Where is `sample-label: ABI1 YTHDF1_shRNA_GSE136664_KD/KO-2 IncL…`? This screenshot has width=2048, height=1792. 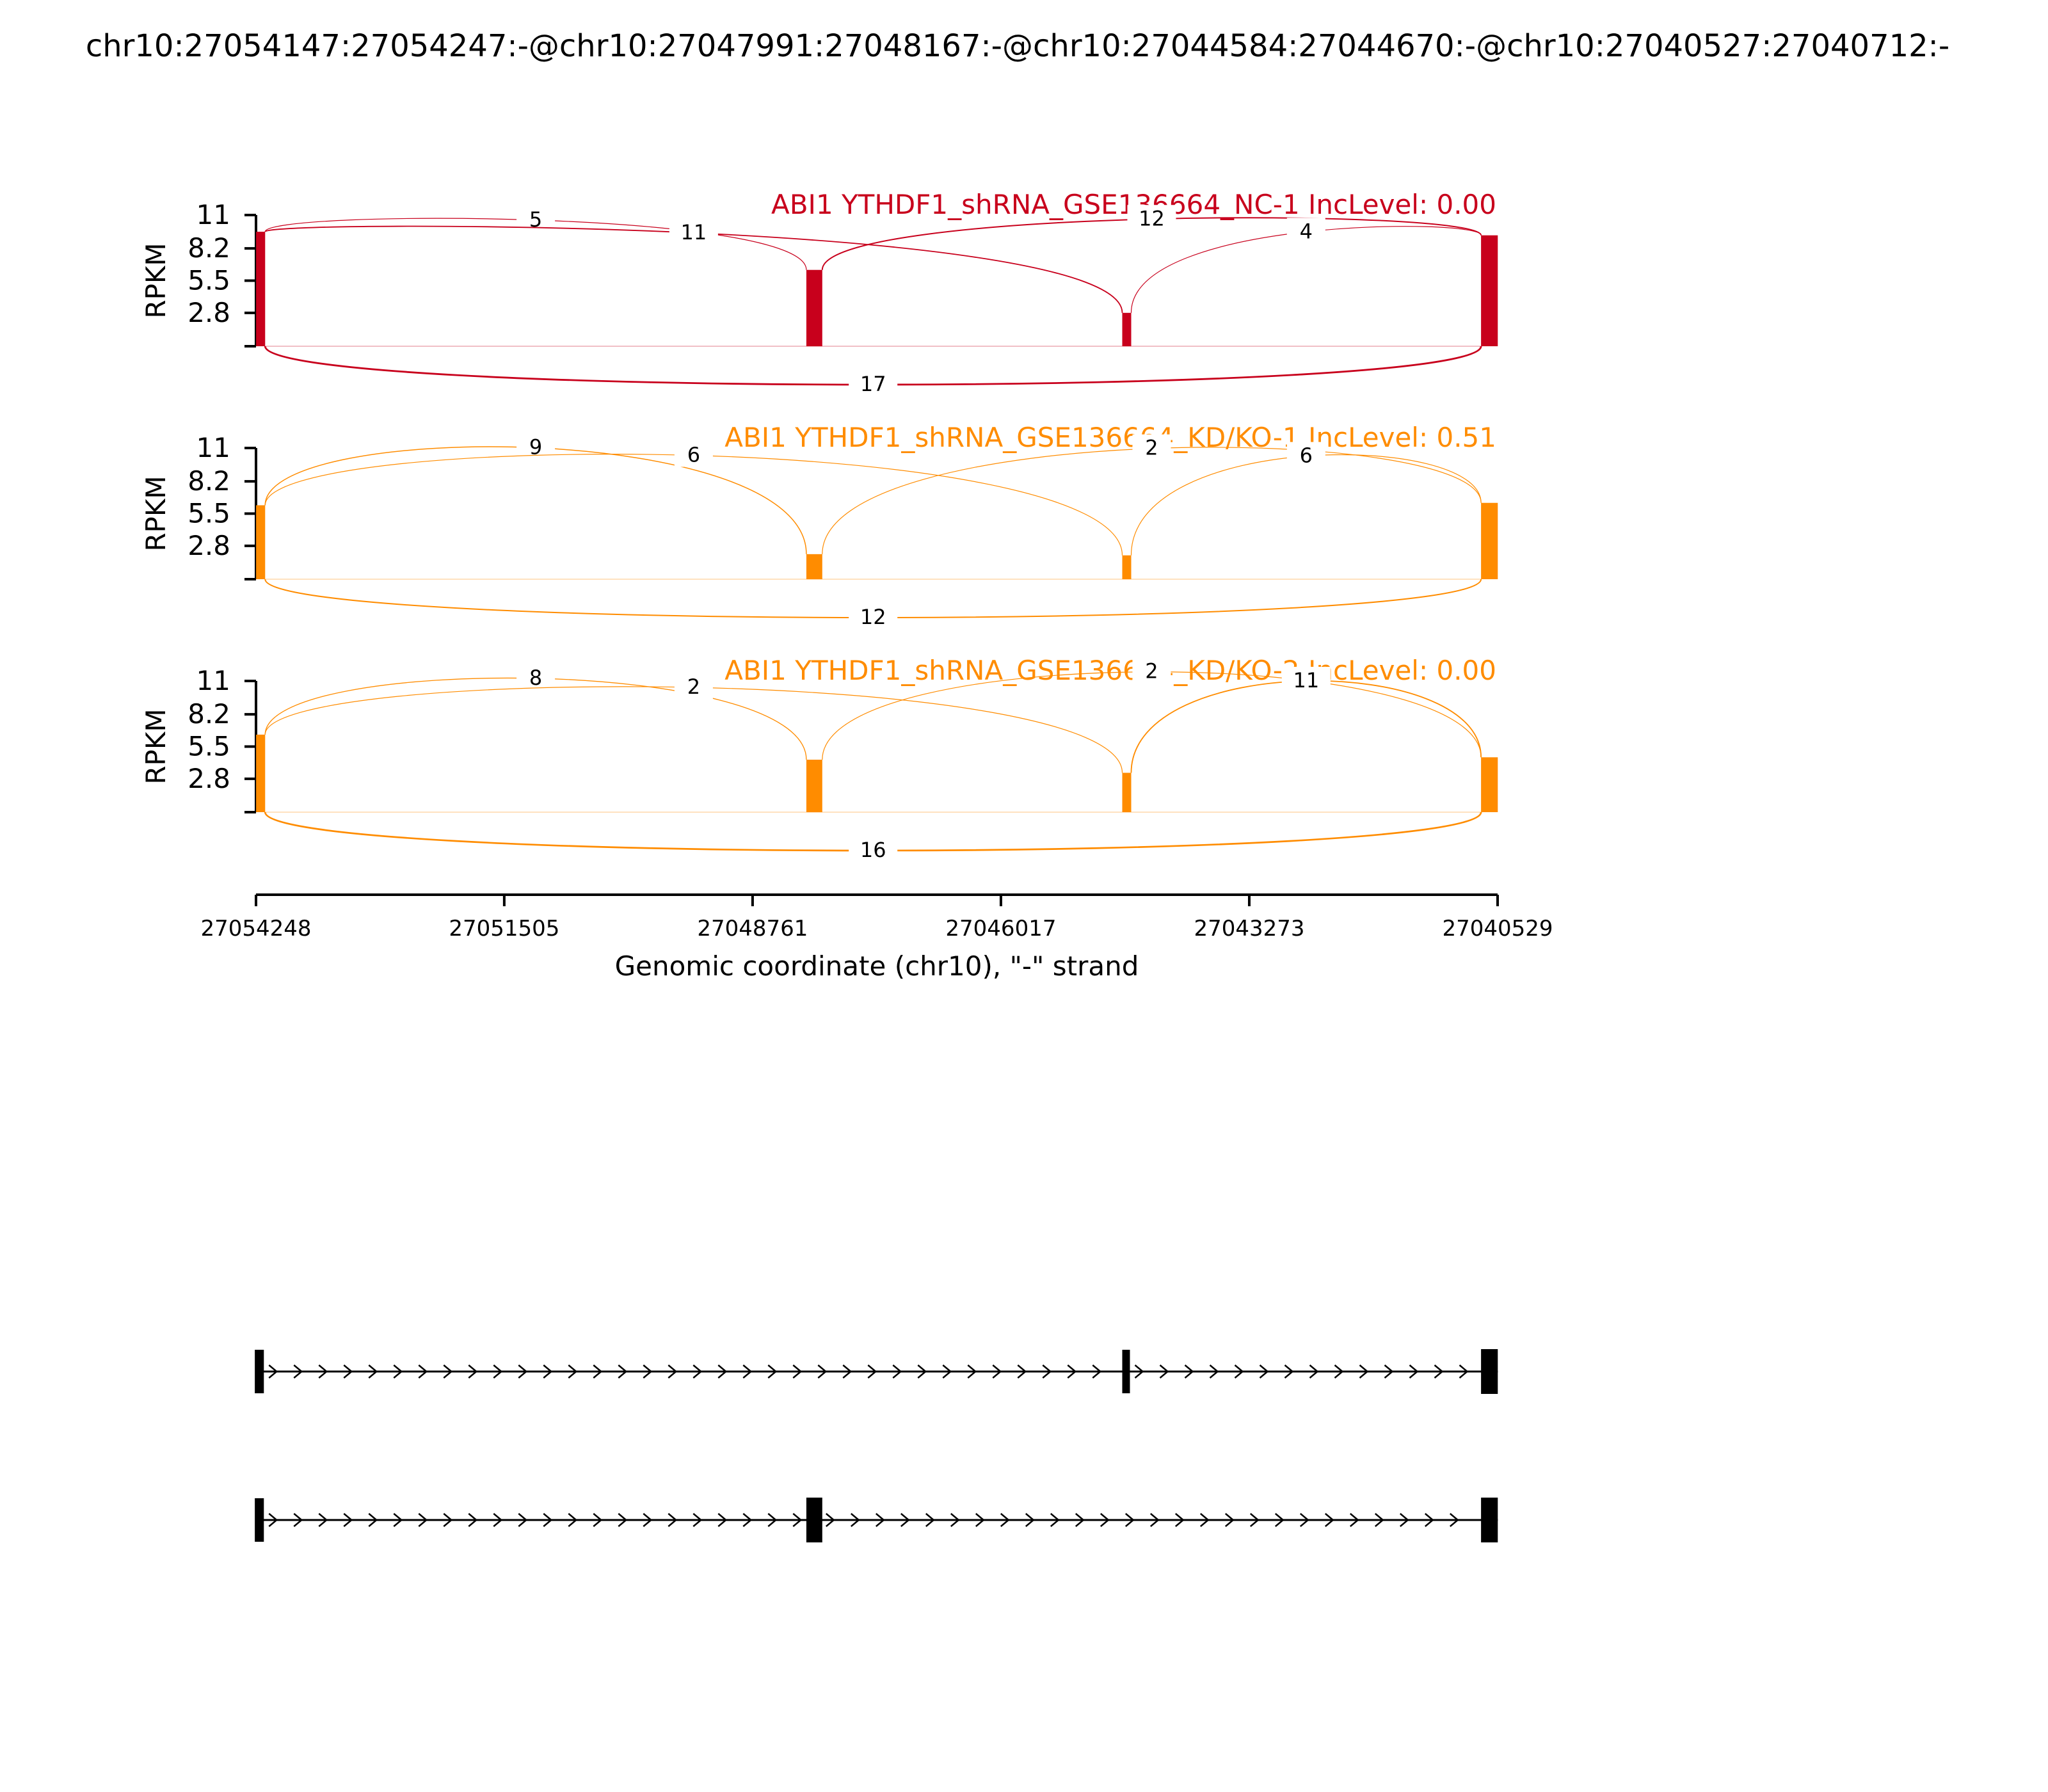 sample-label: ABI1 YTHDF1_shRNA_GSE136664_KD/KO-2 IncL… is located at coordinates (1110, 670).